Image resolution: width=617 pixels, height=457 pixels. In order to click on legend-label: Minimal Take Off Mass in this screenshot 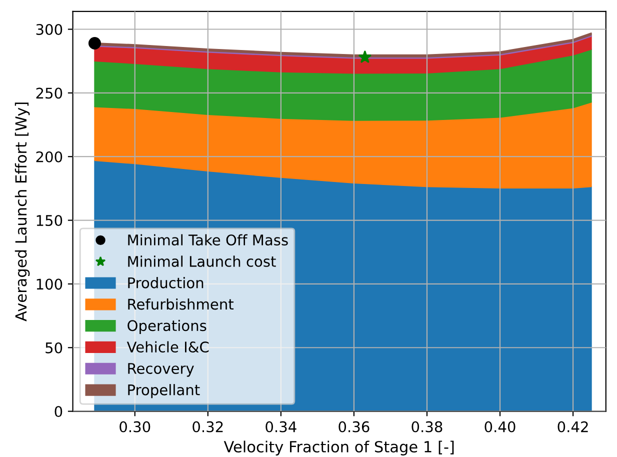, I will do `click(208, 240)`.